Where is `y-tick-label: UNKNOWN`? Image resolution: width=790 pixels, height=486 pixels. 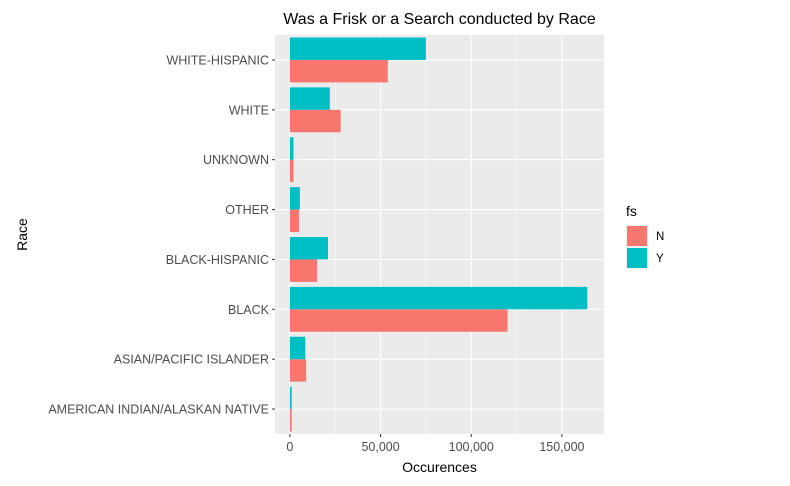
y-tick-label: UNKNOWN is located at coordinates (236, 160).